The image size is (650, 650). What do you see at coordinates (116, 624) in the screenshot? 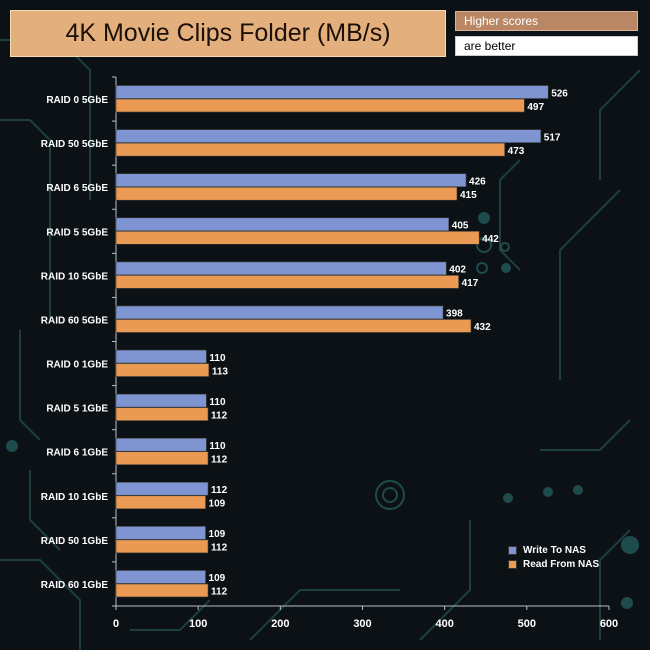
I see `x-tick-label: 0` at bounding box center [116, 624].